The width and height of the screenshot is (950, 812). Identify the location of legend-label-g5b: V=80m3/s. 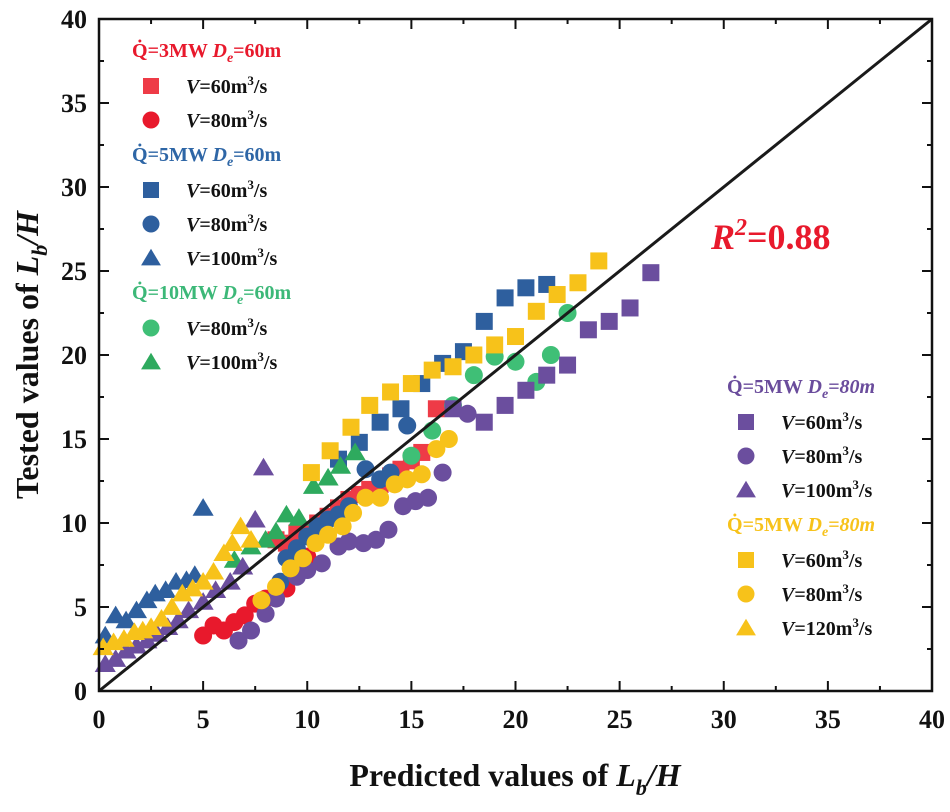
(821, 455).